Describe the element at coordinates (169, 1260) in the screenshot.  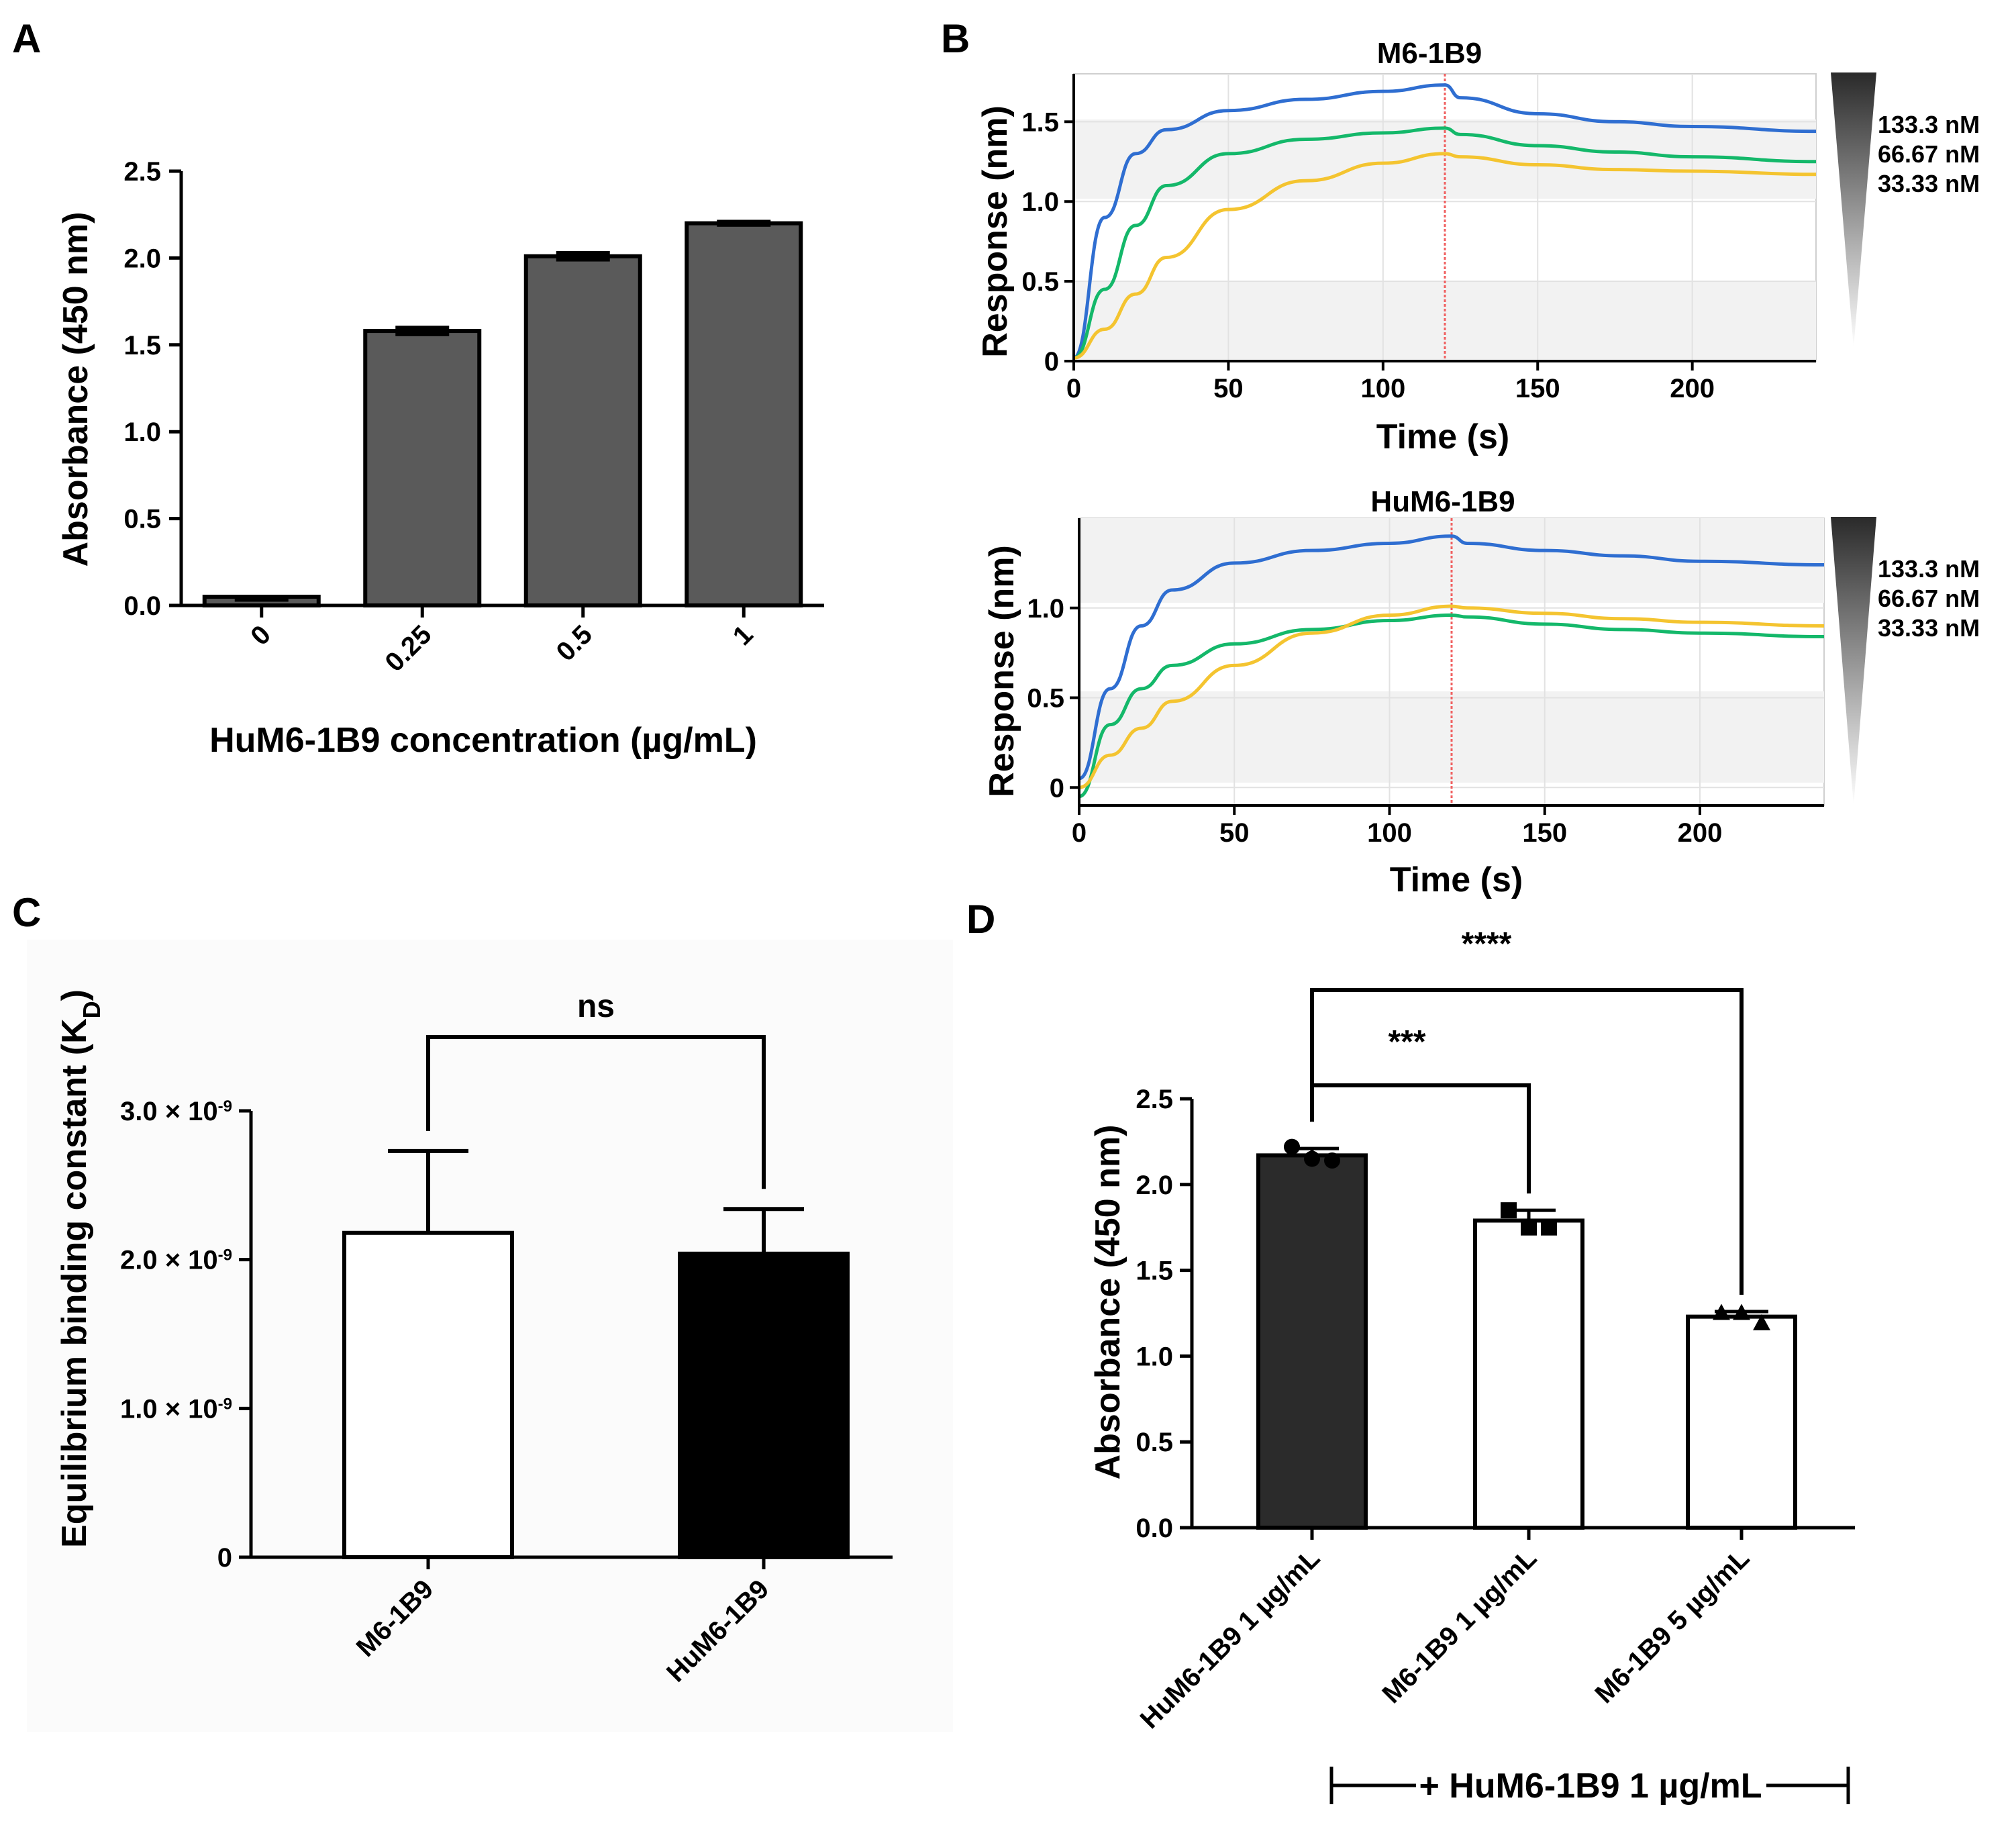
I see `panel-c-y-tick-mantissa: 2.0 × 10` at that location.